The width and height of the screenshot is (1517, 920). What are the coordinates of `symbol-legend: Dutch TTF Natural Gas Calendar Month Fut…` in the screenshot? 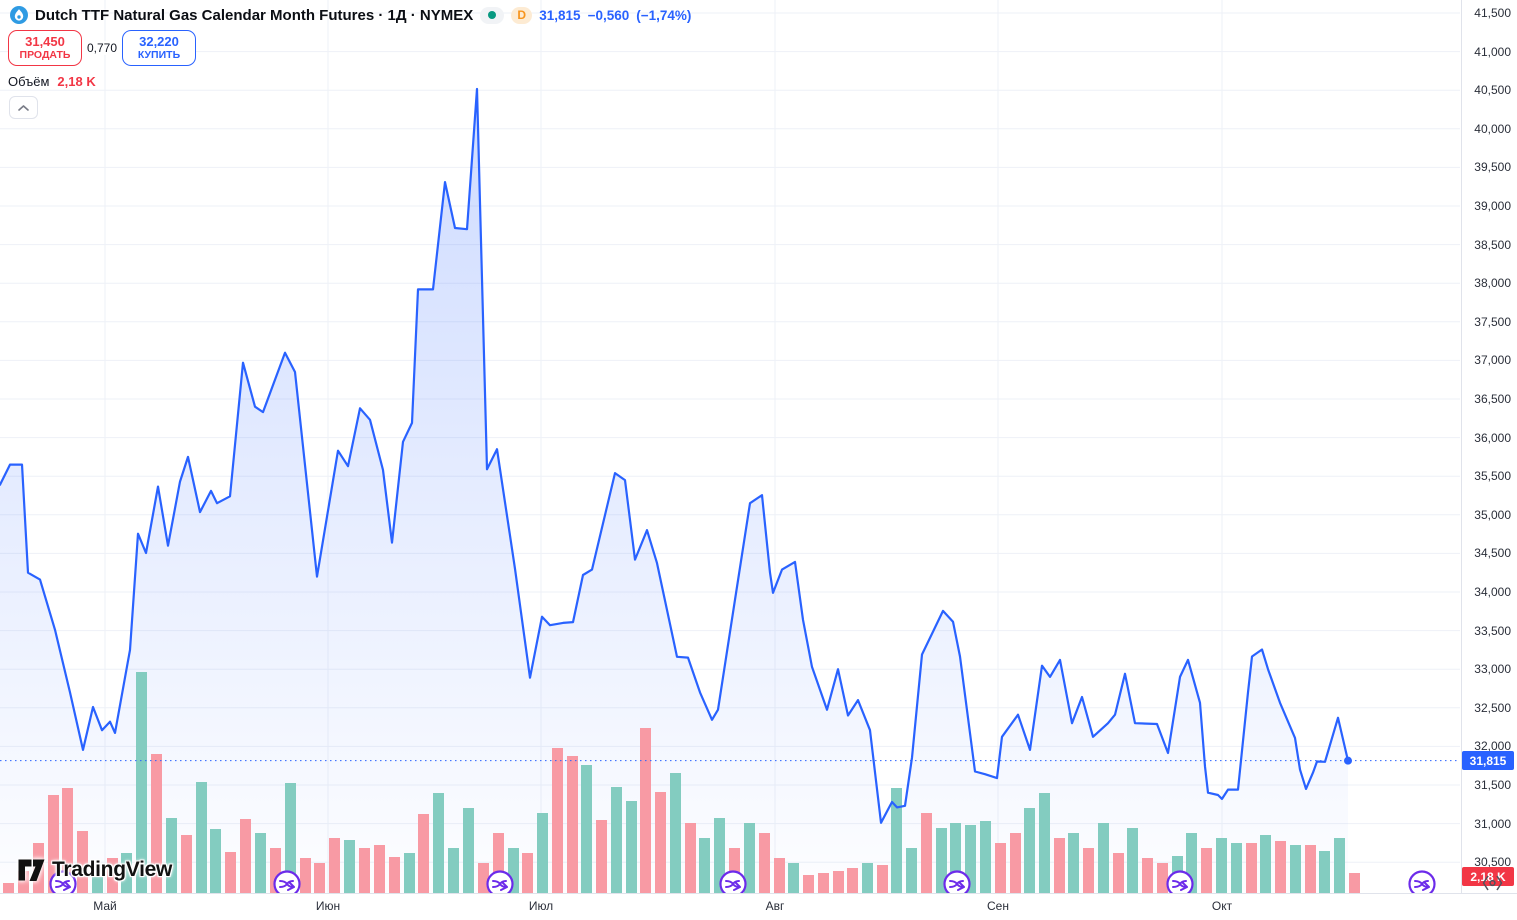 It's located at (350, 15).